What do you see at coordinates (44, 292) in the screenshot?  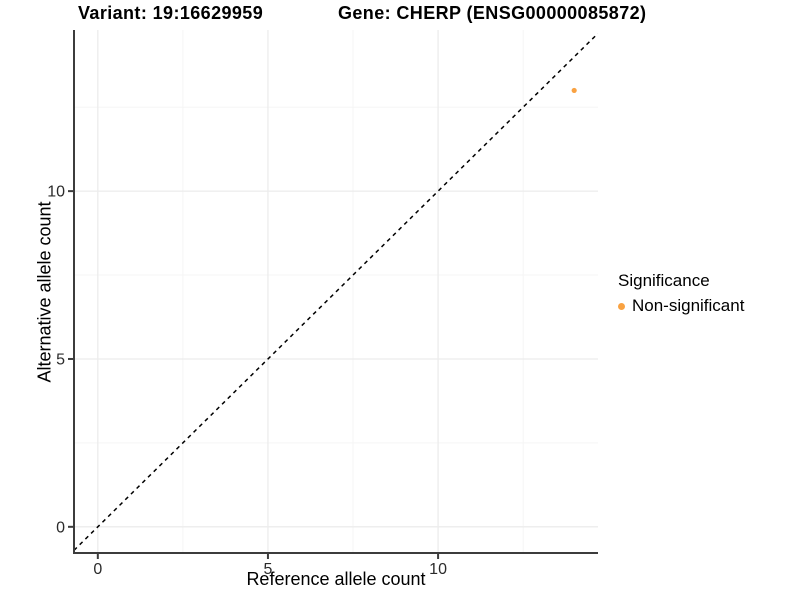 I see `y-axis-title: Alternative allele count` at bounding box center [44, 292].